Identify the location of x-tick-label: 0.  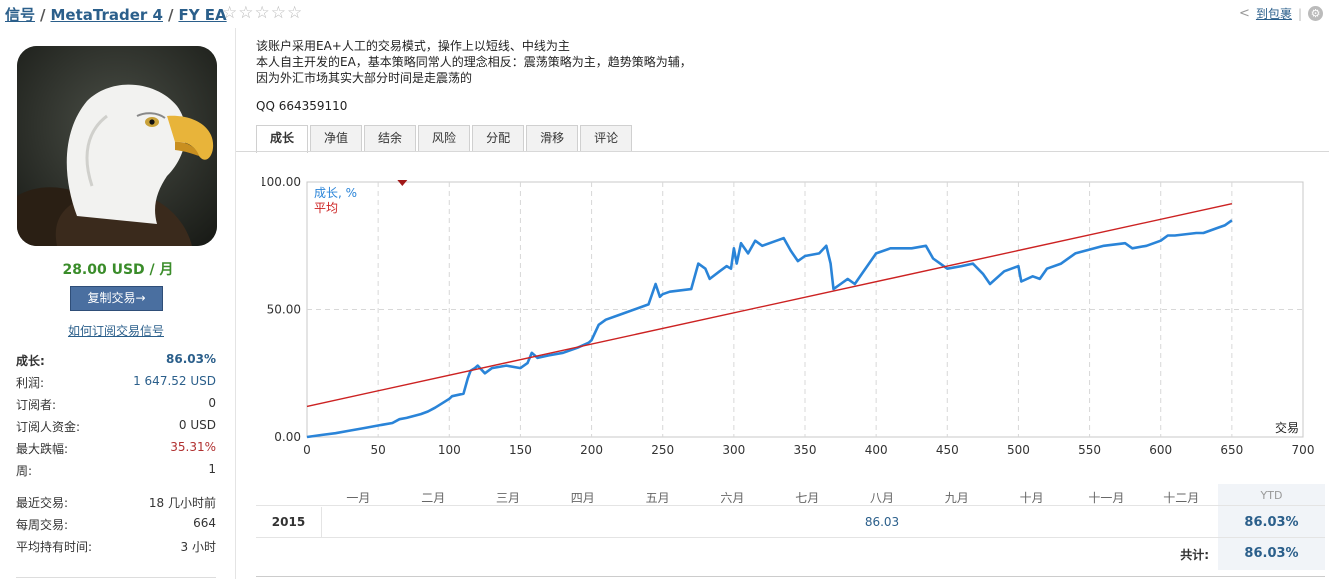
(307, 450).